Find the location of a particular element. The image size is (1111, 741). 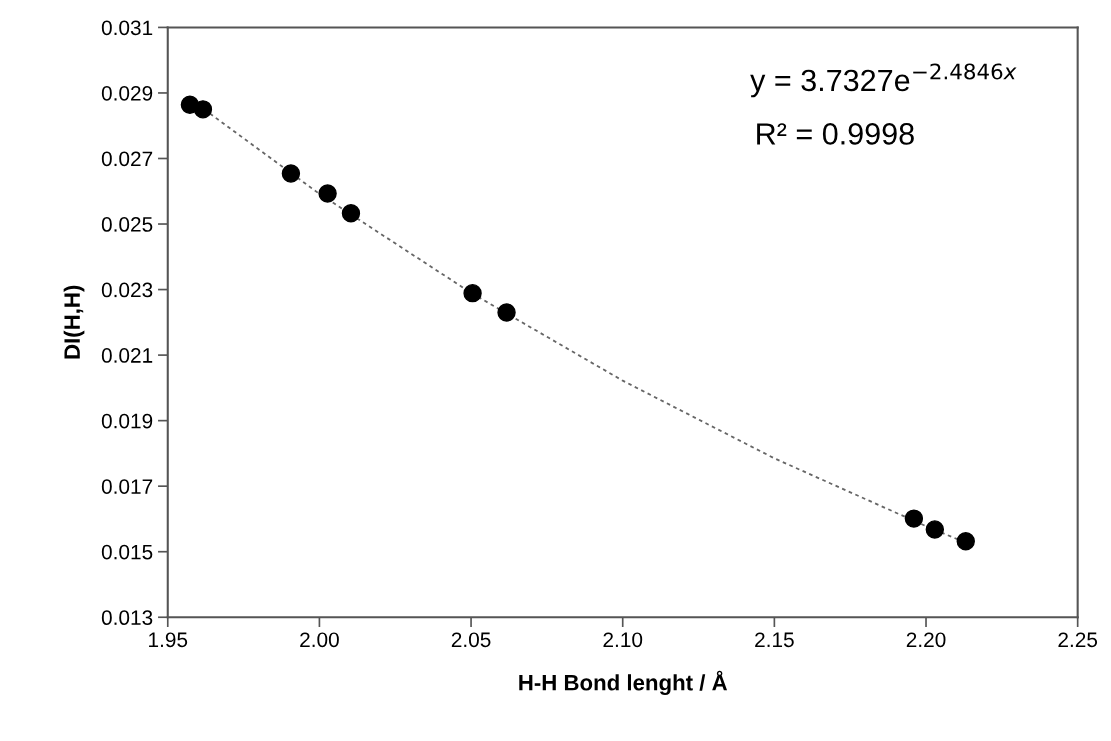

y-tick-label: 0.017 is located at coordinates (127, 486).